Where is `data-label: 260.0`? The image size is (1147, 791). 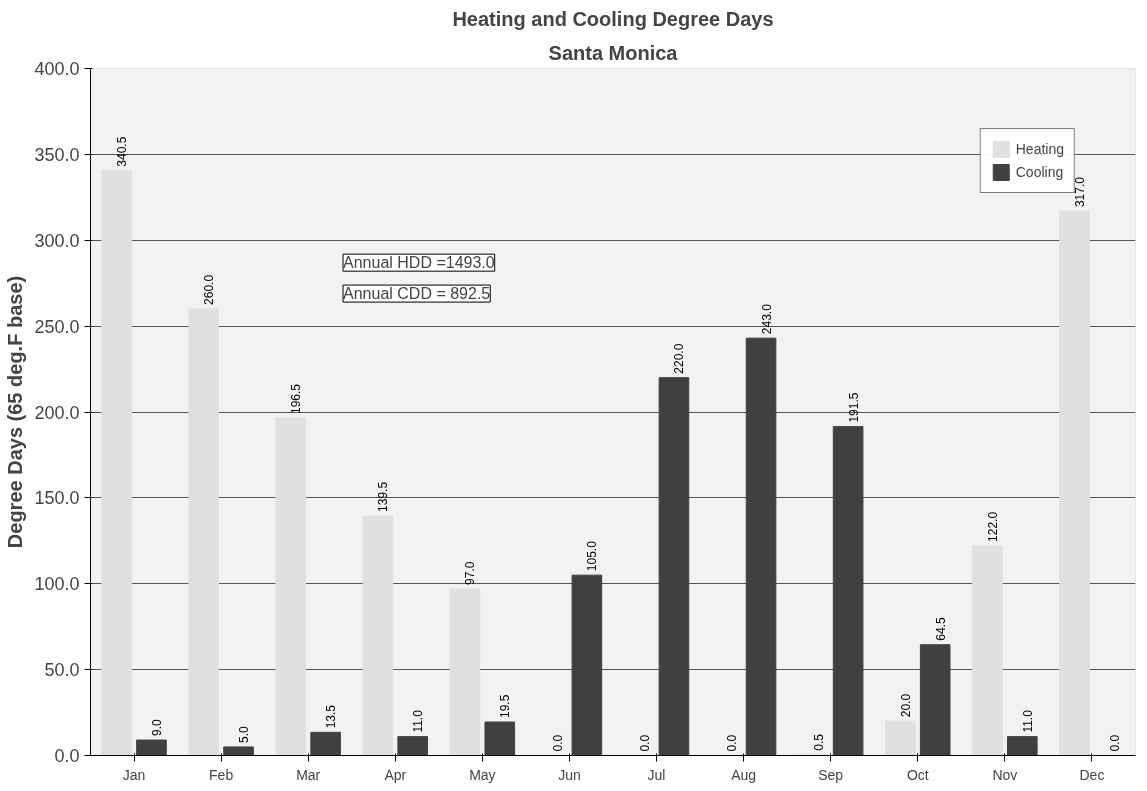
data-label: 260.0 is located at coordinates (209, 289).